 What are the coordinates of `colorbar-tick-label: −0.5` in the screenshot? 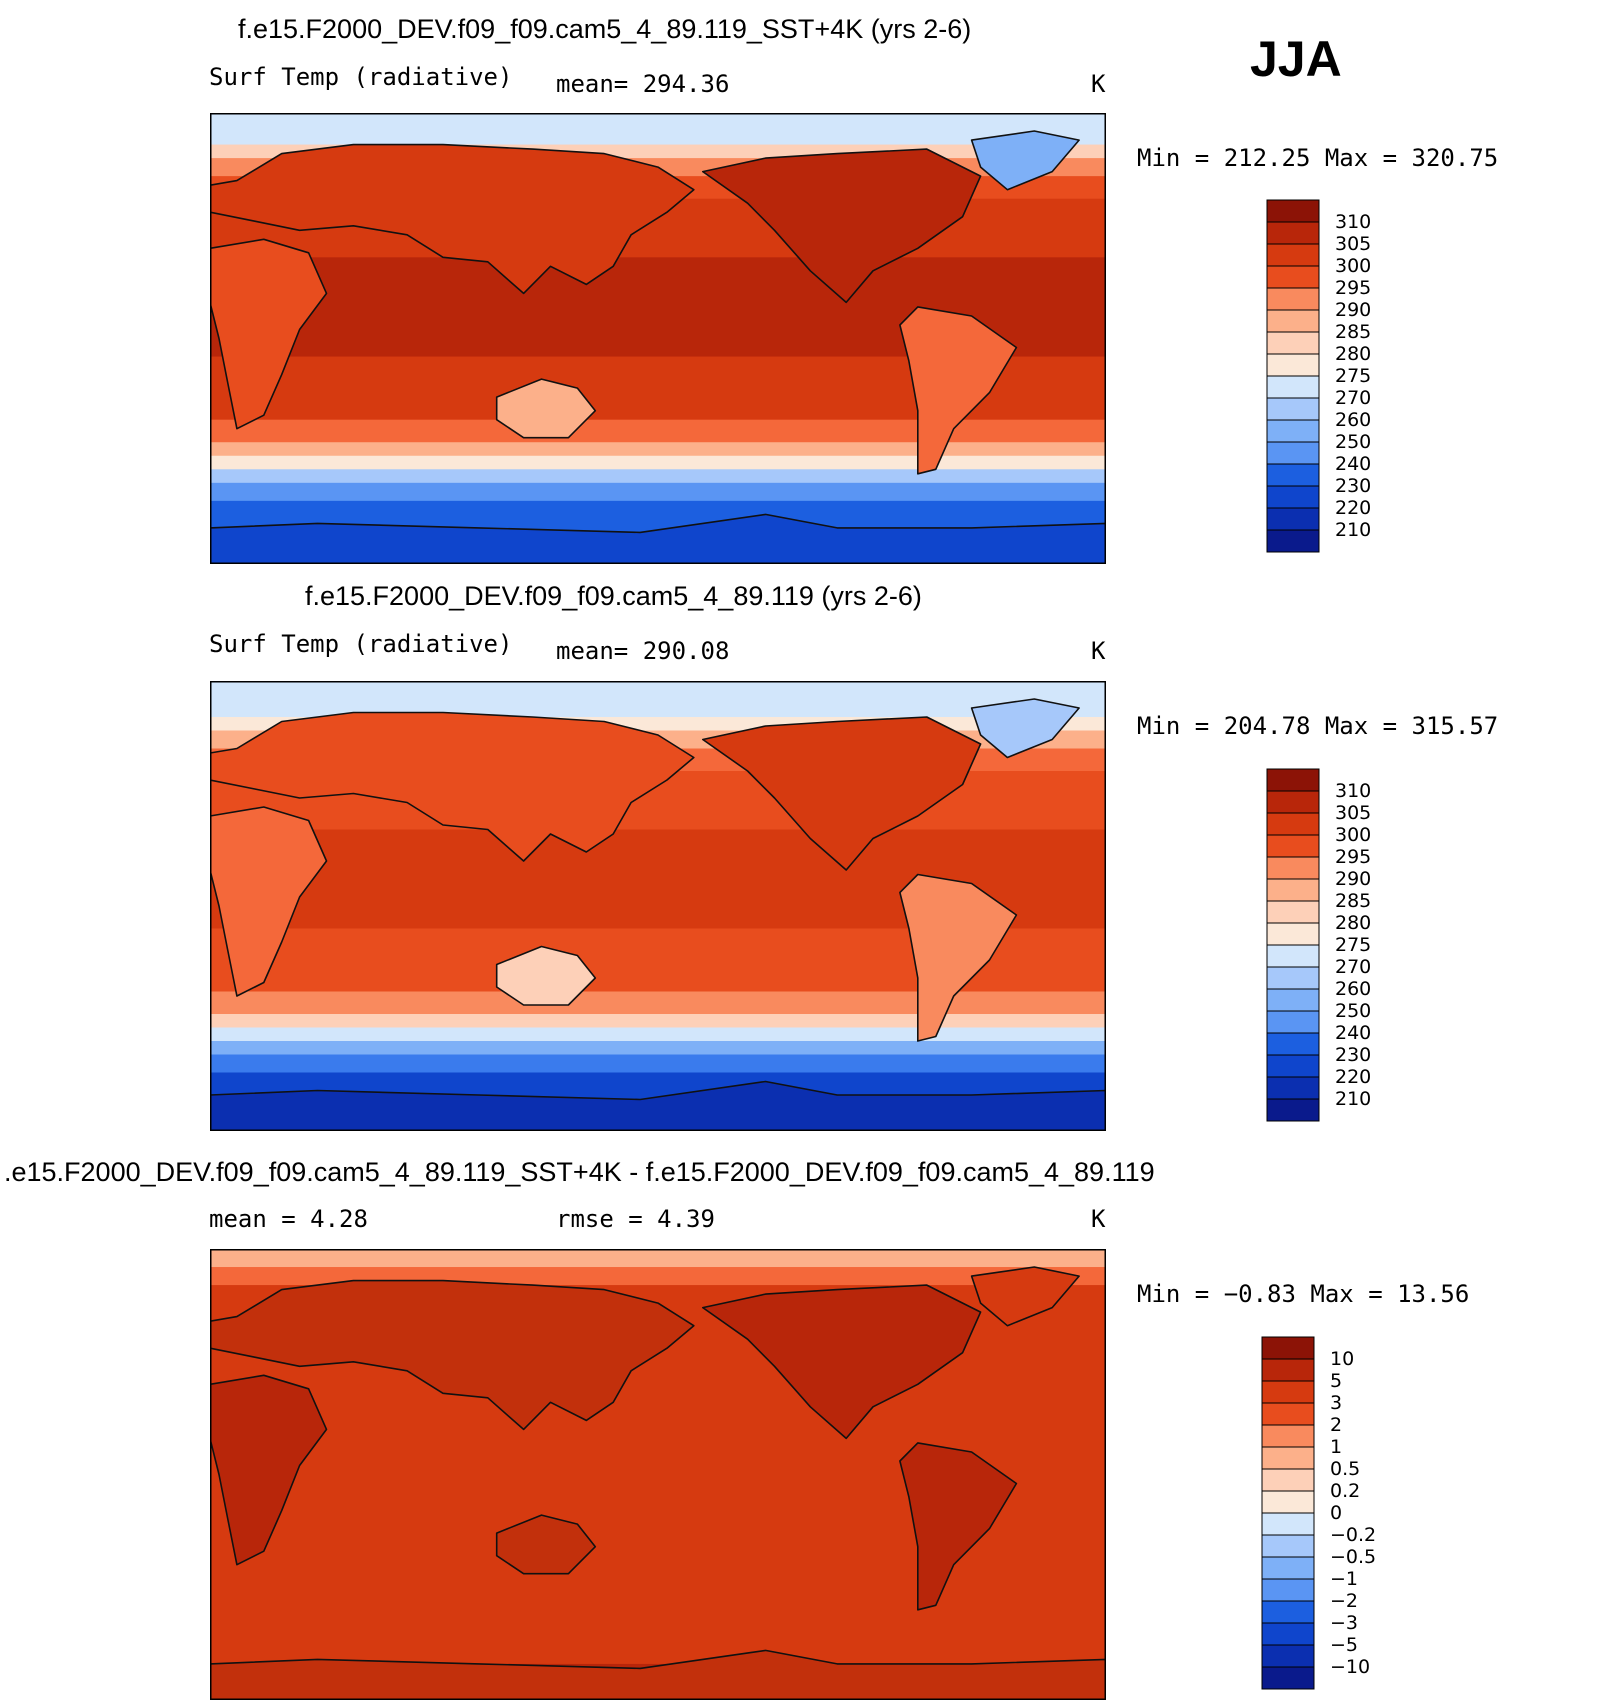 It's located at (1353, 1557).